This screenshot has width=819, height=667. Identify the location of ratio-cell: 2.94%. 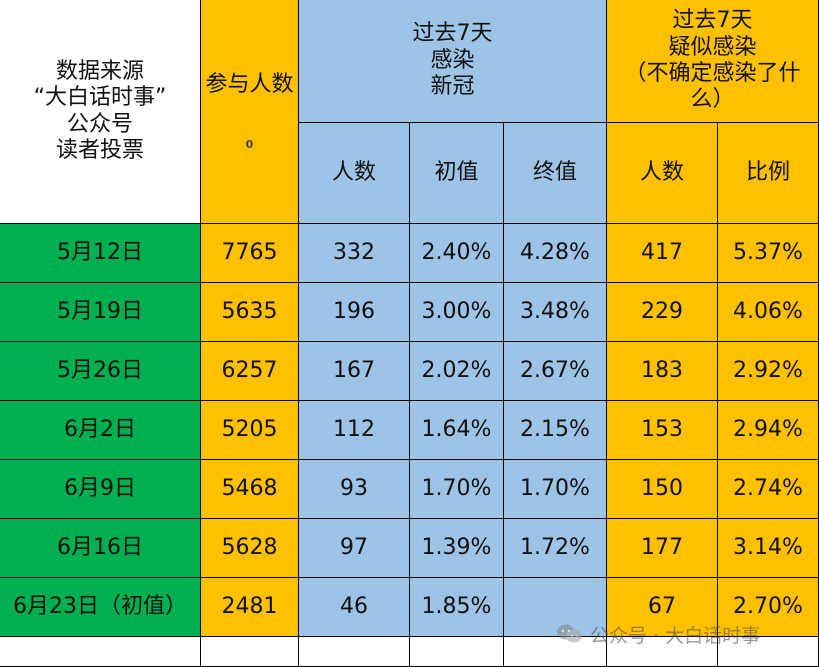
(768, 430).